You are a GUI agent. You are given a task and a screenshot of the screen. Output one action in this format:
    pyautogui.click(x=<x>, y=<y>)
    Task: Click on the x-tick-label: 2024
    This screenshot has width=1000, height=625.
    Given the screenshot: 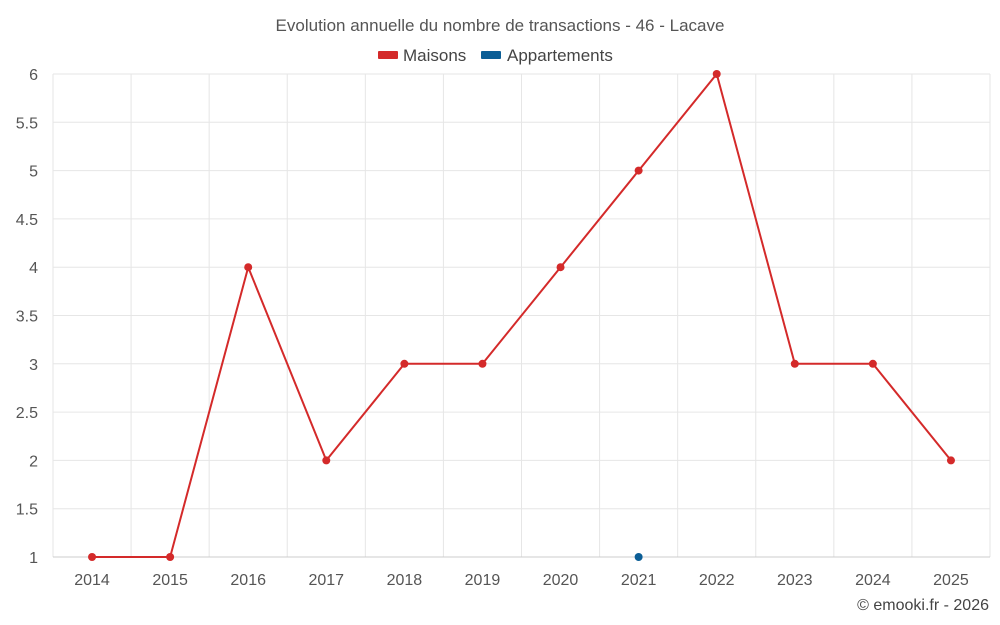 What is the action you would take?
    pyautogui.click(x=873, y=580)
    